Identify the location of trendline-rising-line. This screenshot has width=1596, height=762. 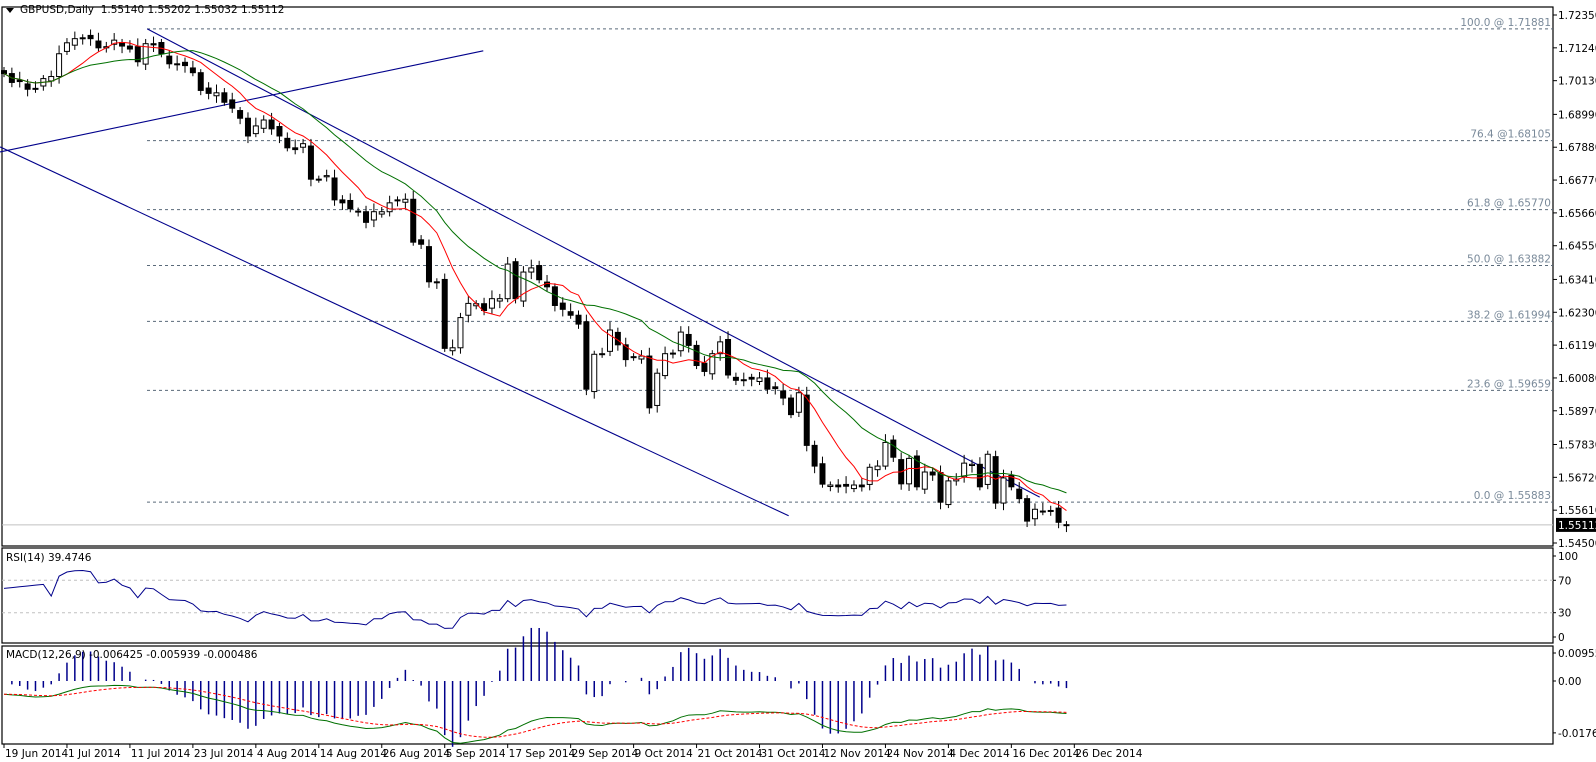
(242, 101).